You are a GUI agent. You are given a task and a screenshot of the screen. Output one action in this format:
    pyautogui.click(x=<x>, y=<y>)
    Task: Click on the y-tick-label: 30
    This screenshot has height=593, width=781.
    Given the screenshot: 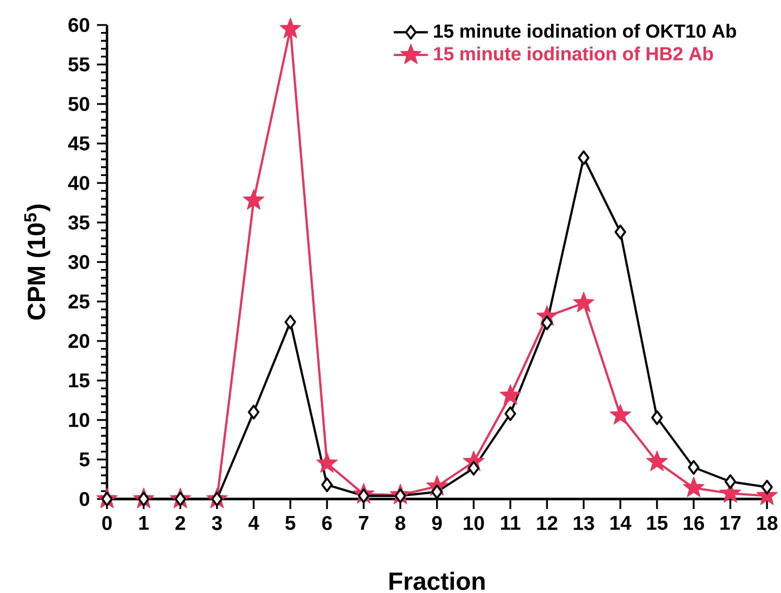 What is the action you would take?
    pyautogui.click(x=79, y=262)
    